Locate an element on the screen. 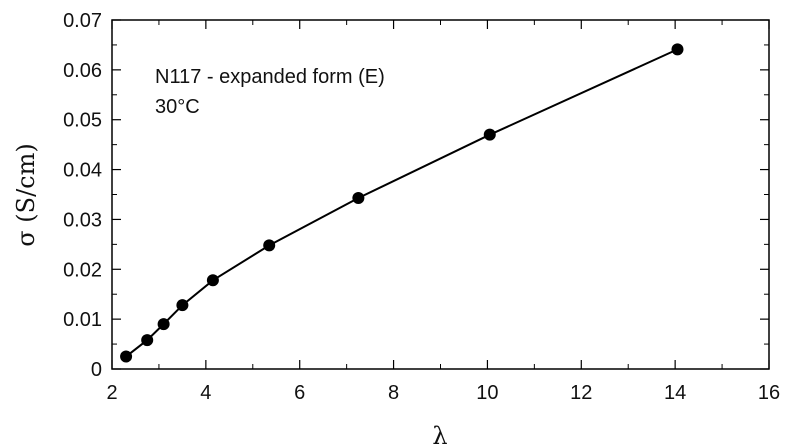  y-tick-label: 0.03 is located at coordinates (82, 220).